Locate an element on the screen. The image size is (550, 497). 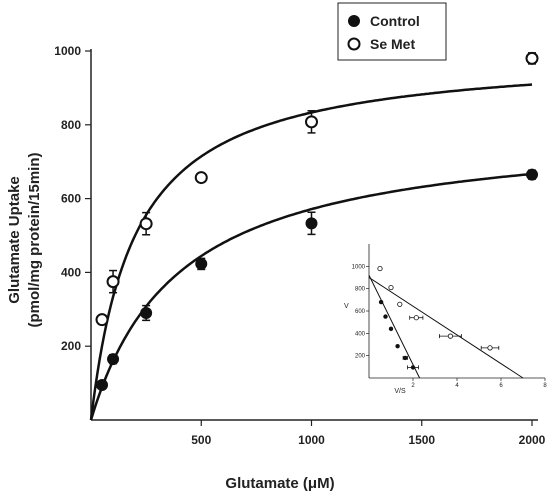
legend-box is located at coordinates (392, 31).